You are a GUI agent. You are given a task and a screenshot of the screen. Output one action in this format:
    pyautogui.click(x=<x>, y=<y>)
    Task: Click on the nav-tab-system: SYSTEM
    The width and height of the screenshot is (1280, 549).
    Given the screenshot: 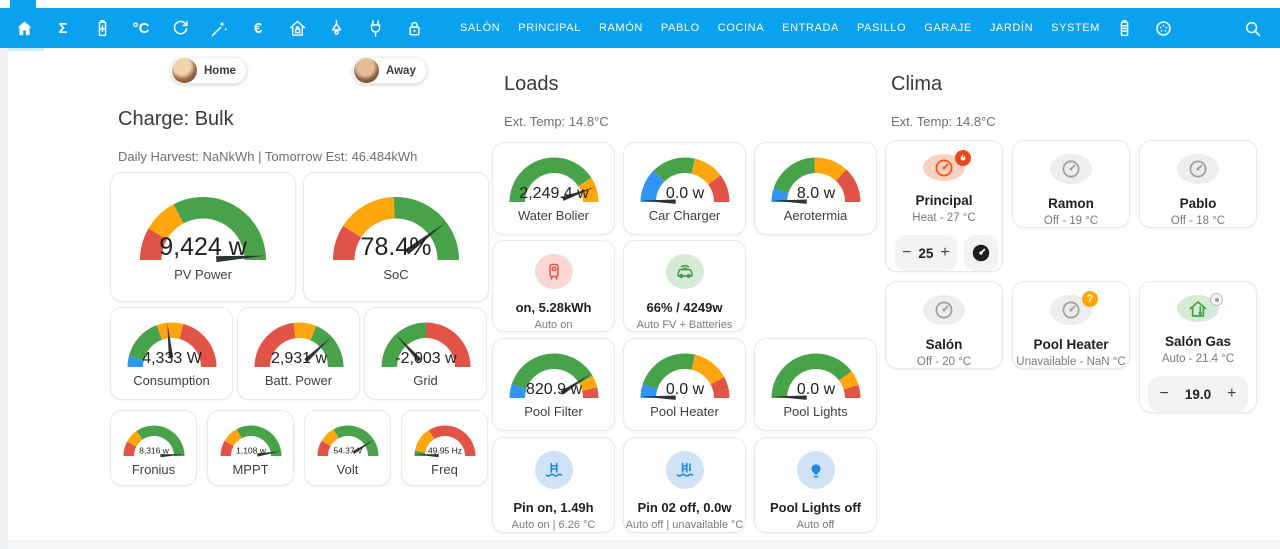 What is the action you would take?
    pyautogui.click(x=1075, y=28)
    